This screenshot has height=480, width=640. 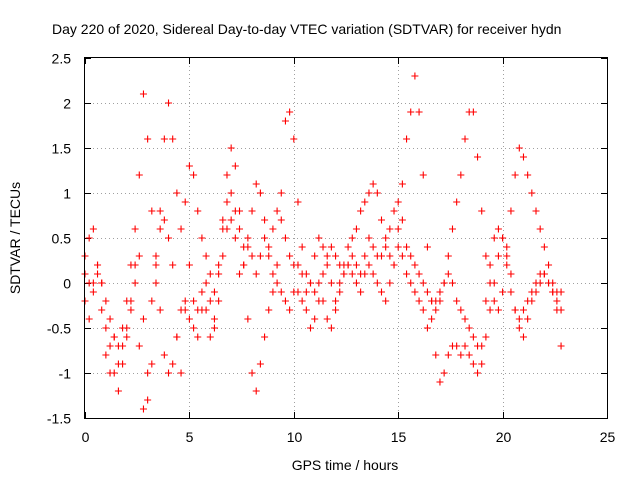 What do you see at coordinates (67, 104) in the screenshot?
I see `y-tick-label: 2` at bounding box center [67, 104].